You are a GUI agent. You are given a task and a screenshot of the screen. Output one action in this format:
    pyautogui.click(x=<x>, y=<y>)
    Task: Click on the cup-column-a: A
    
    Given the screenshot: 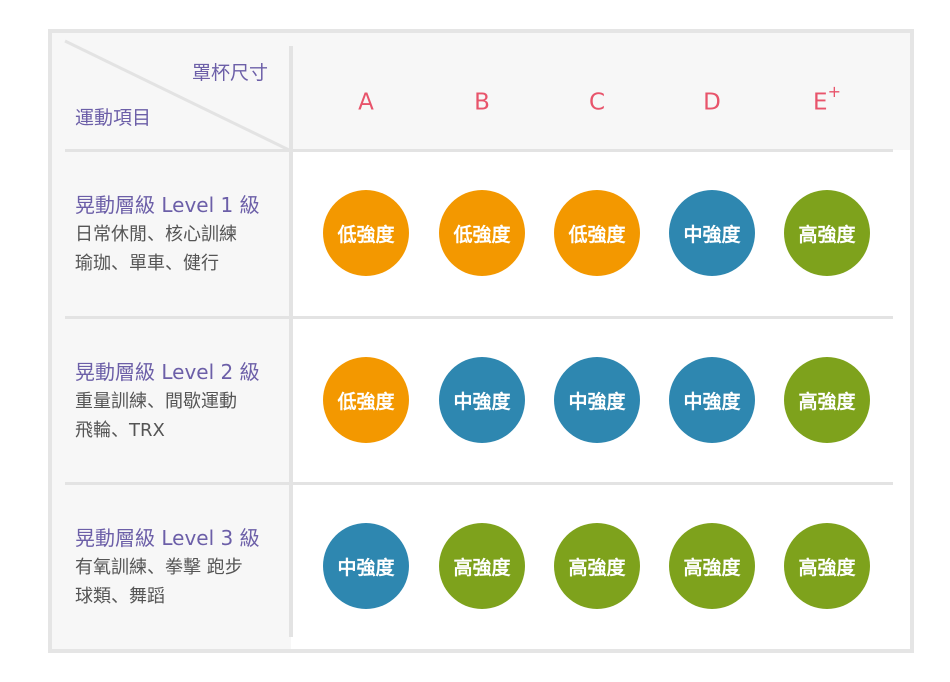 What is the action you would take?
    pyautogui.click(x=366, y=101)
    